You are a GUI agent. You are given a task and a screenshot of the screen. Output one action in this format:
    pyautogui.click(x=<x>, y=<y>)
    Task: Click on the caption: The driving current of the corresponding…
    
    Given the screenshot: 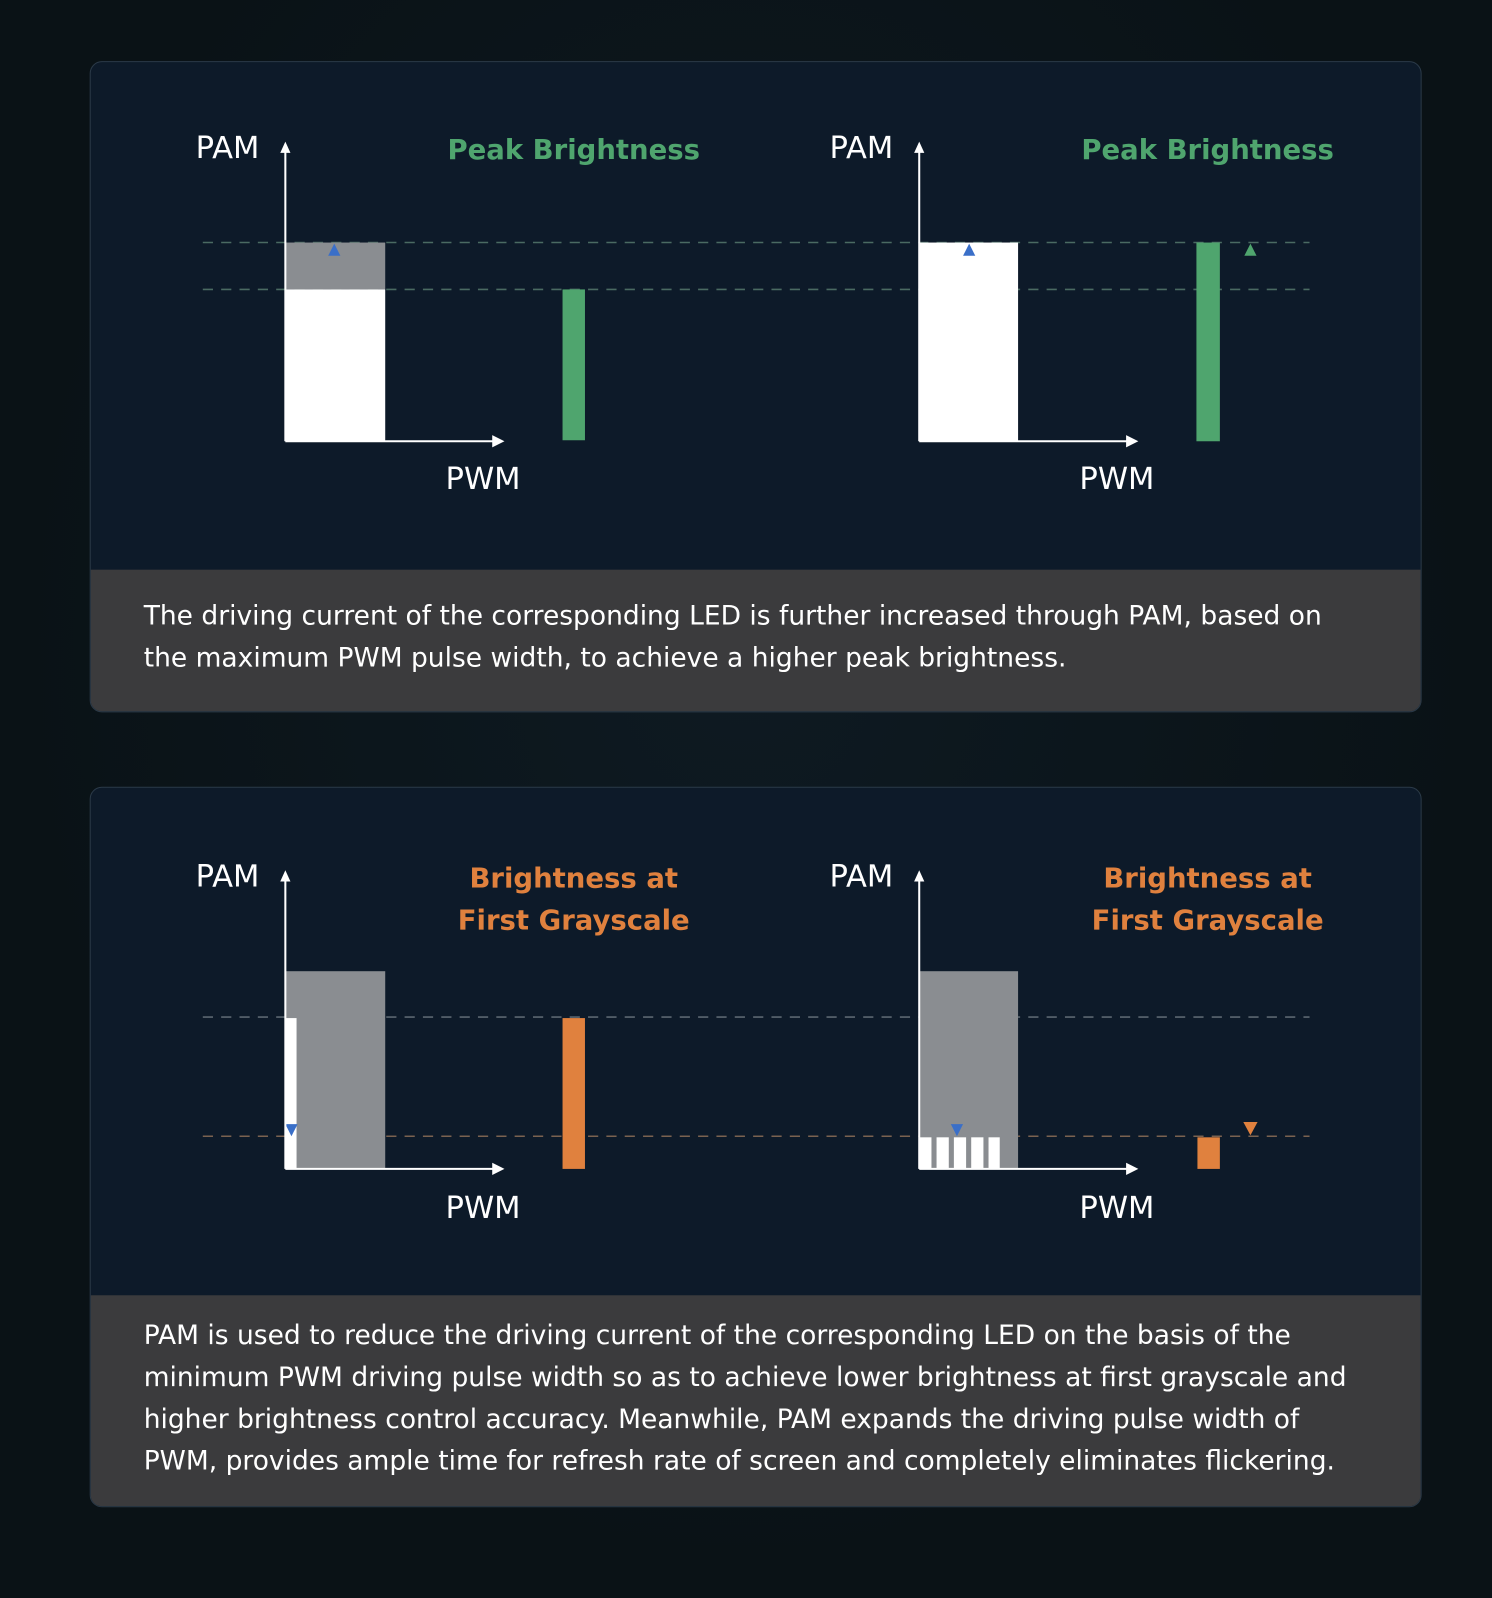 What is the action you would take?
    pyautogui.click(x=755, y=640)
    